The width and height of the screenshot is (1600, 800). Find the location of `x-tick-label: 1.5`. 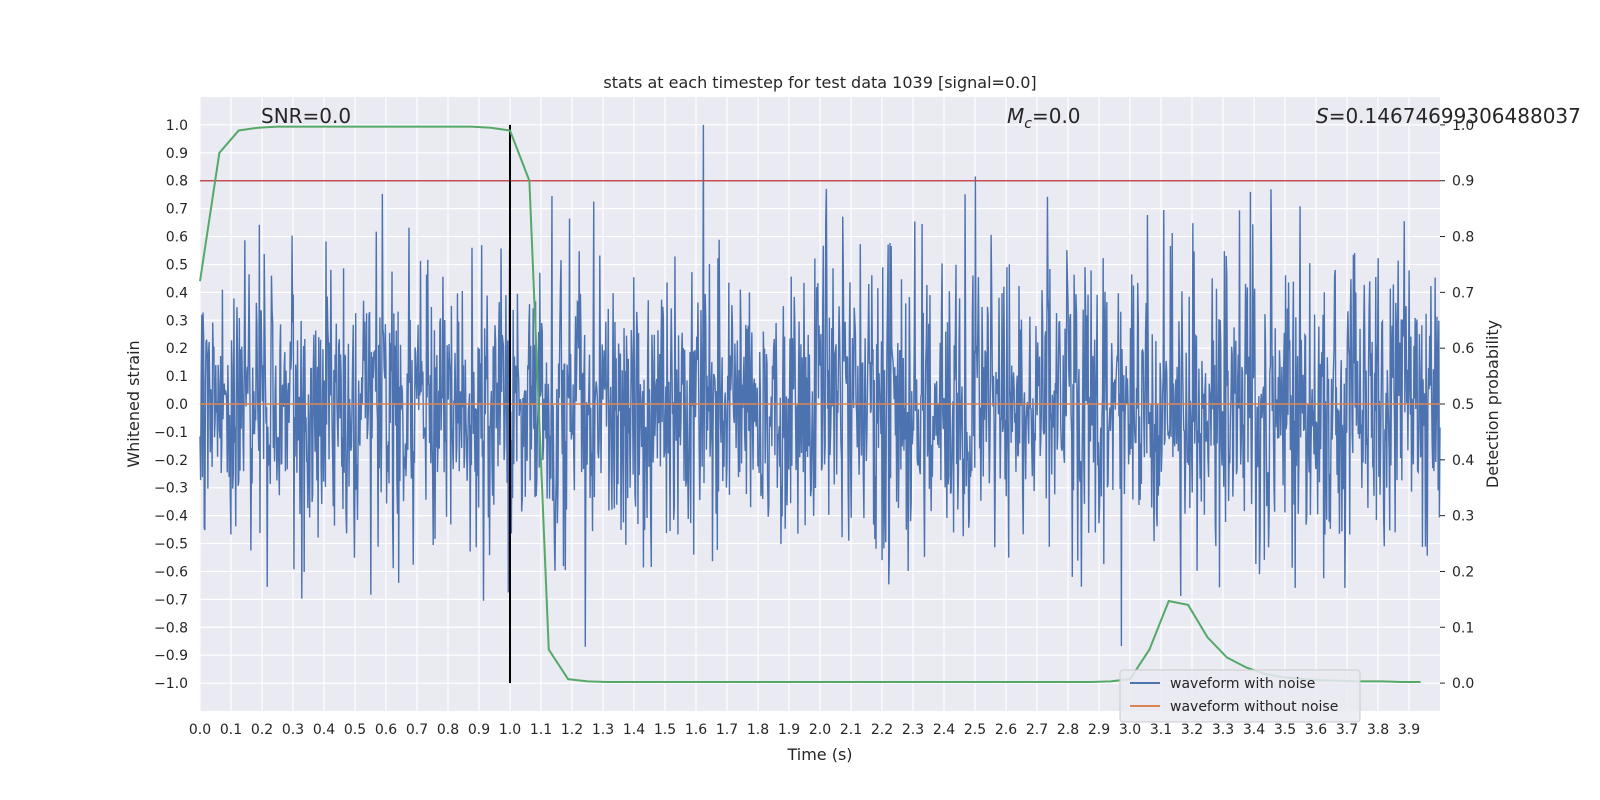

x-tick-label: 1.5 is located at coordinates (665, 730).